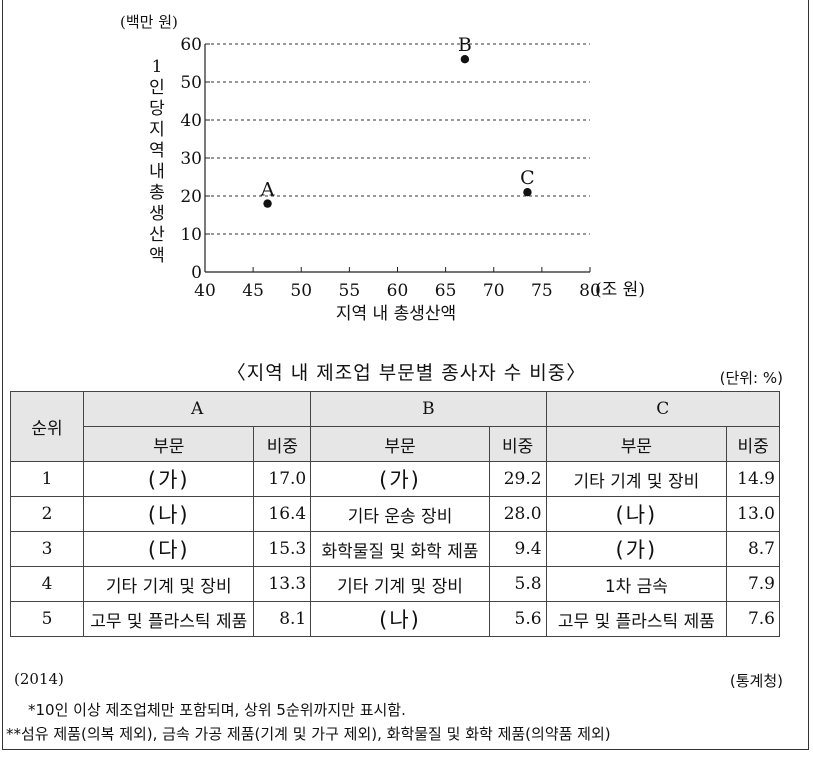 Image resolution: width=813 pixels, height=764 pixels. What do you see at coordinates (157, 151) in the screenshot?
I see `y-axis-label-char: 역` at bounding box center [157, 151].